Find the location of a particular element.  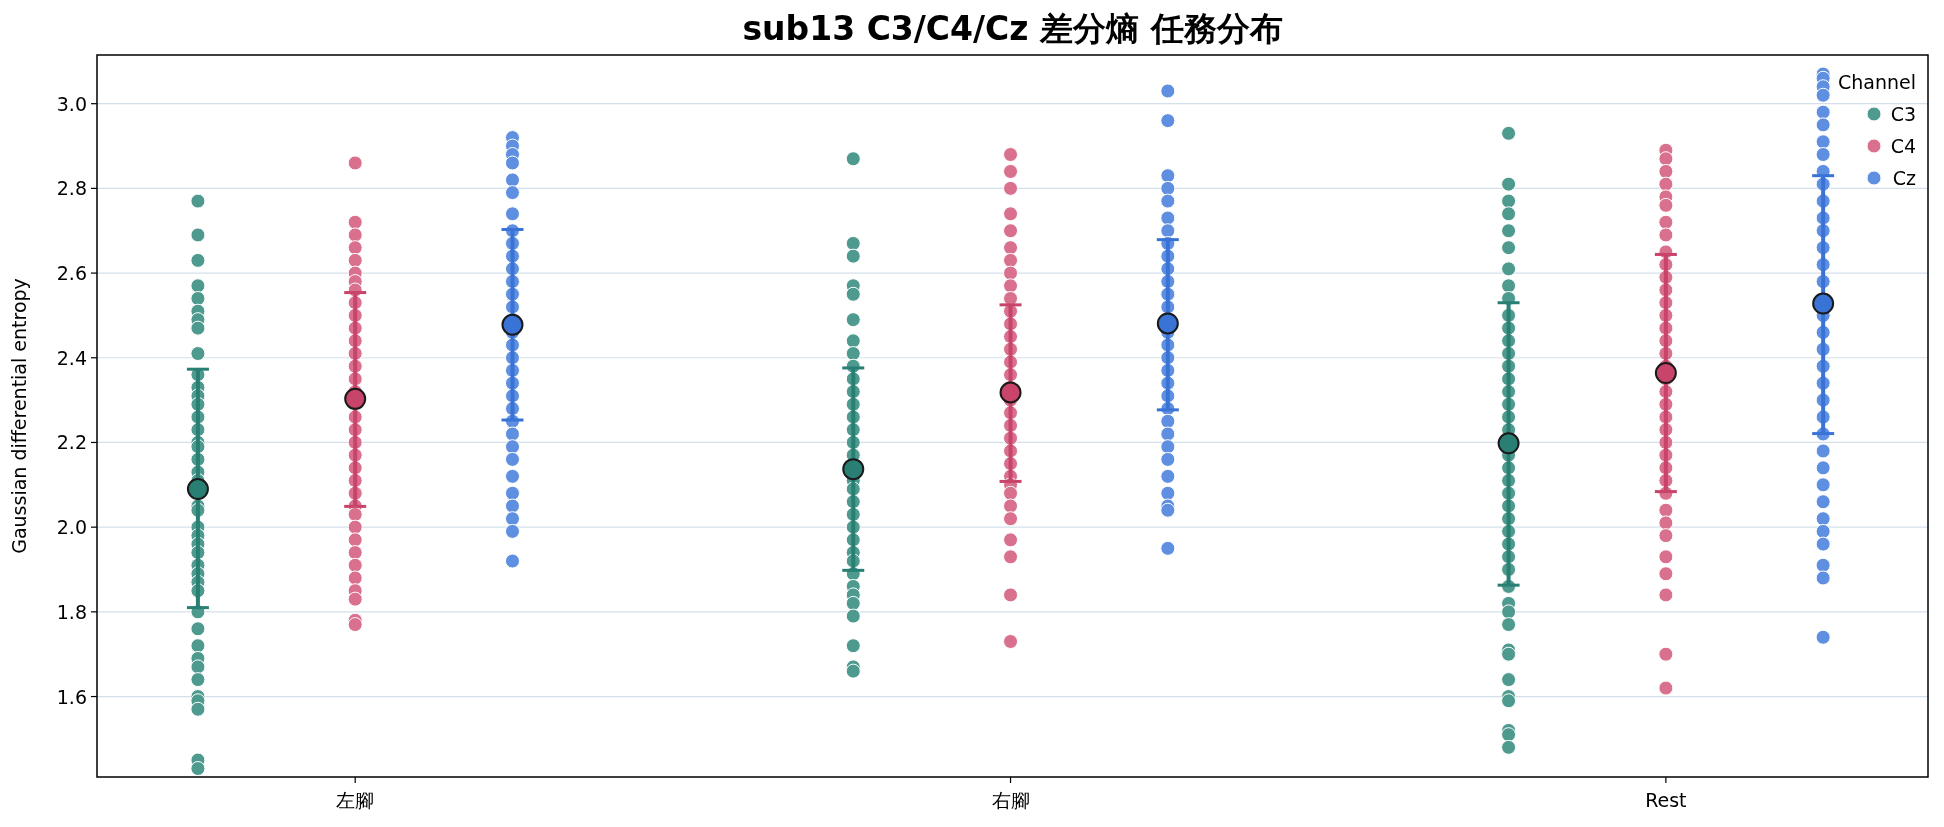

y-tick-label: 2.2 is located at coordinates (71, 442).